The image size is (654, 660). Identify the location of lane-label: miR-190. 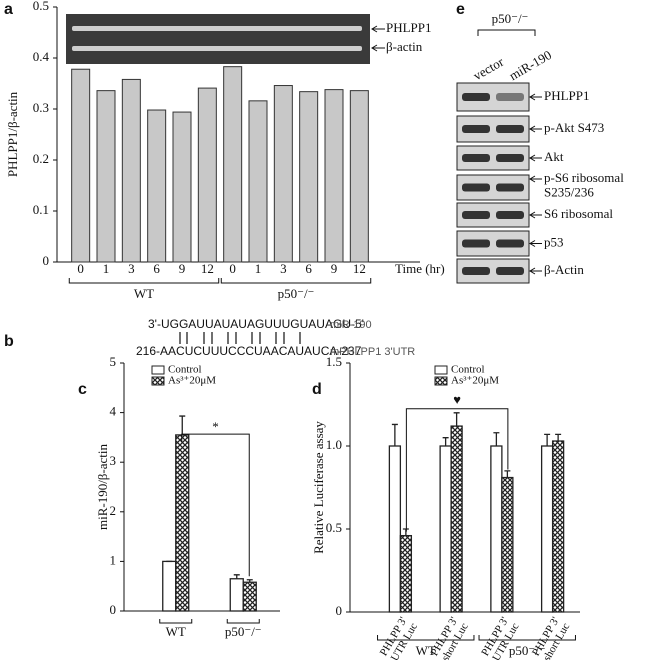
(530, 65).